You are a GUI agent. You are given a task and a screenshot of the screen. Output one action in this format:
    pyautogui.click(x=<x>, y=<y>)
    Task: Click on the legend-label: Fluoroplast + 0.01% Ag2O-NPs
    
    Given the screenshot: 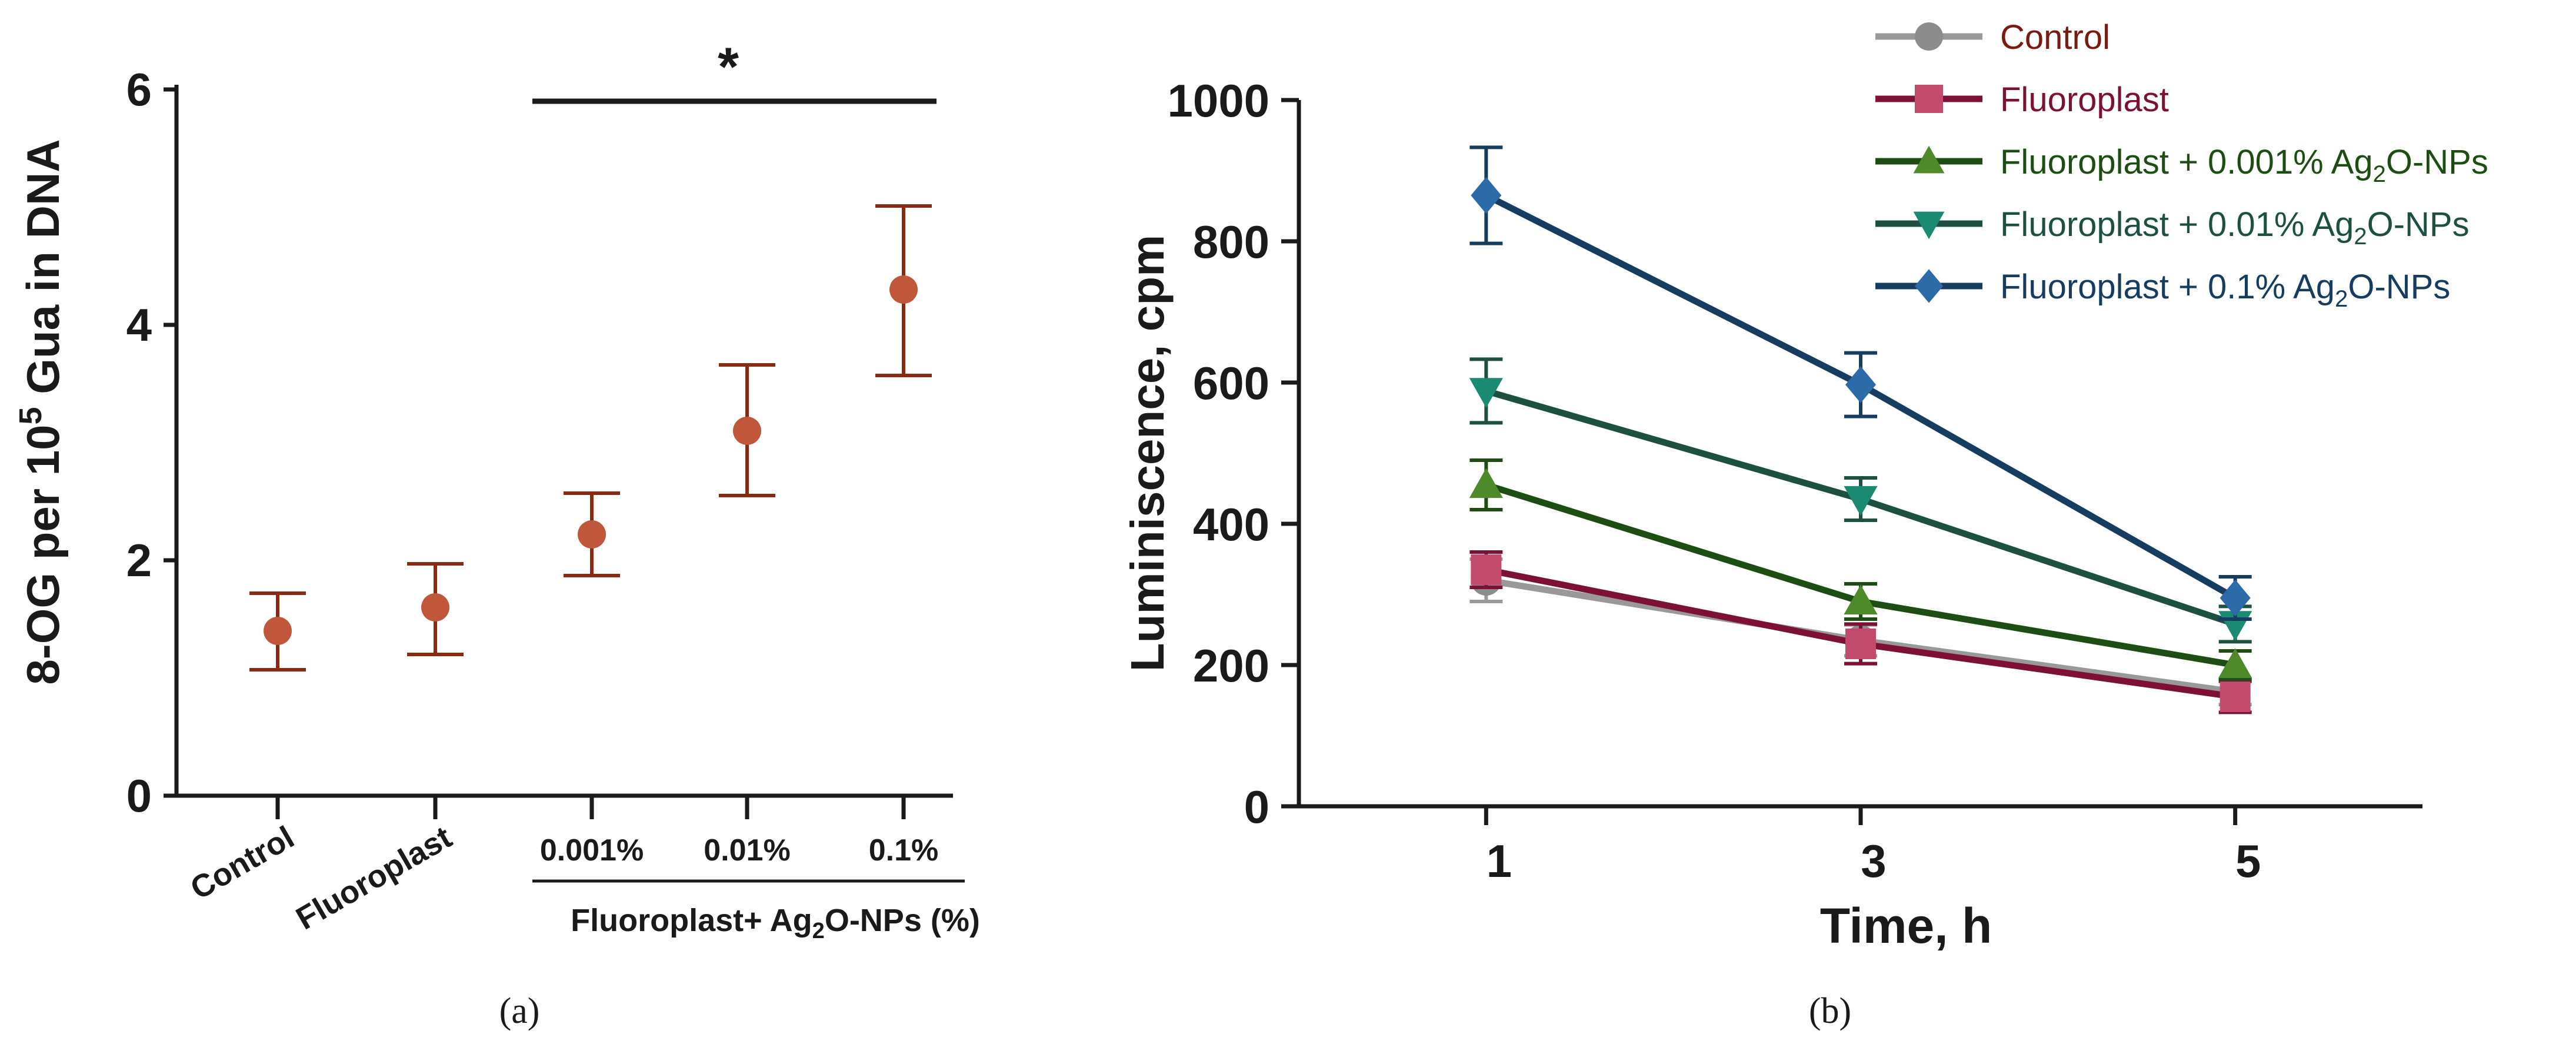 What is the action you would take?
    pyautogui.click(x=2235, y=227)
    